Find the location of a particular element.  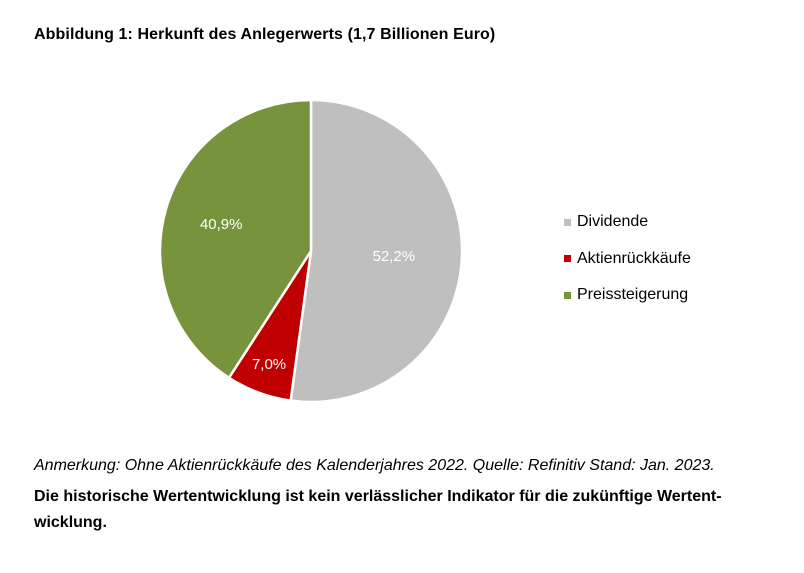

legend-label-aktienrueckkaeufe: Aktienrückkäufe is located at coordinates (634, 258).